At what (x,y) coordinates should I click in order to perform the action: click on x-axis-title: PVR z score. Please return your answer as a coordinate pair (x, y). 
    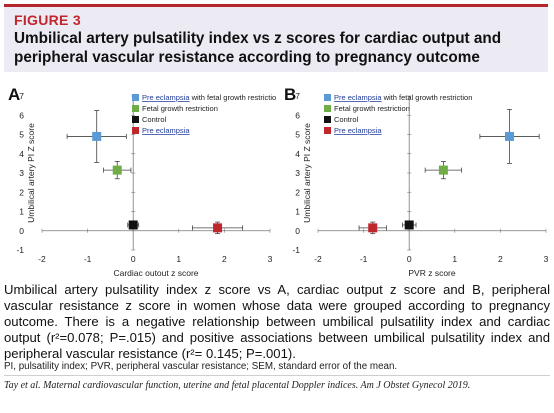
    Looking at the image, I should click on (432, 273).